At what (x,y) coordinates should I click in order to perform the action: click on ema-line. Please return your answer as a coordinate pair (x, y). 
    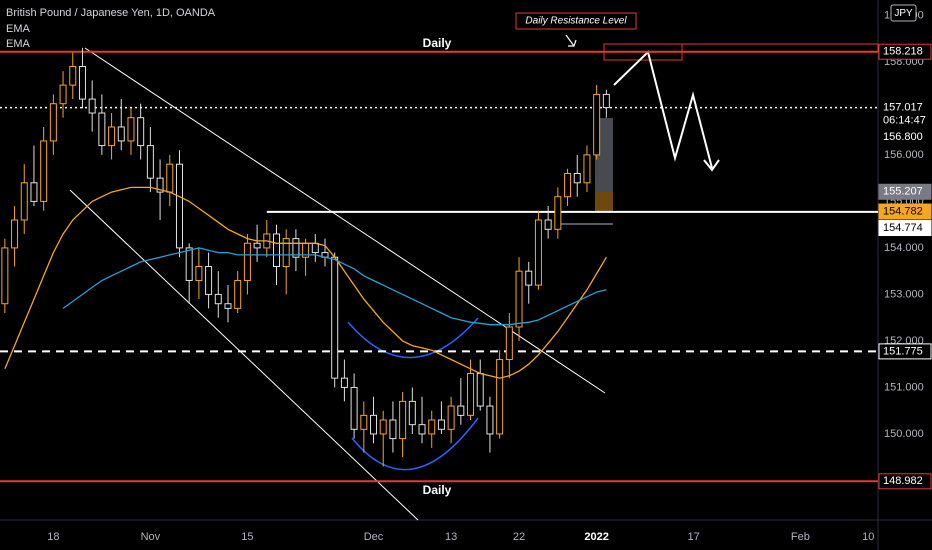
    Looking at the image, I should click on (334, 286).